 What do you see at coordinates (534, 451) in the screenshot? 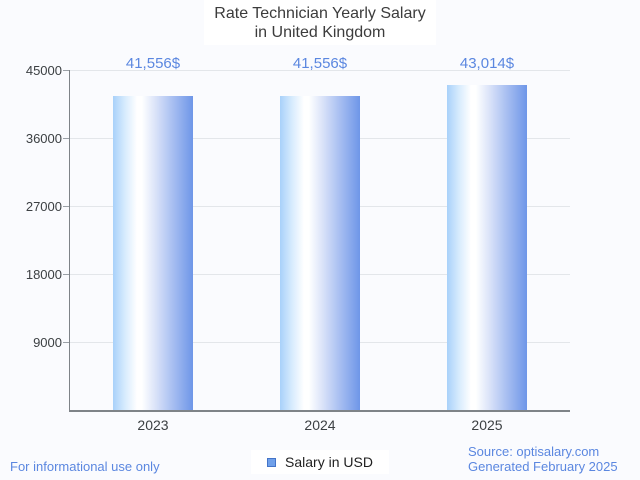
I see `source-text: Source: optisalary.com` at bounding box center [534, 451].